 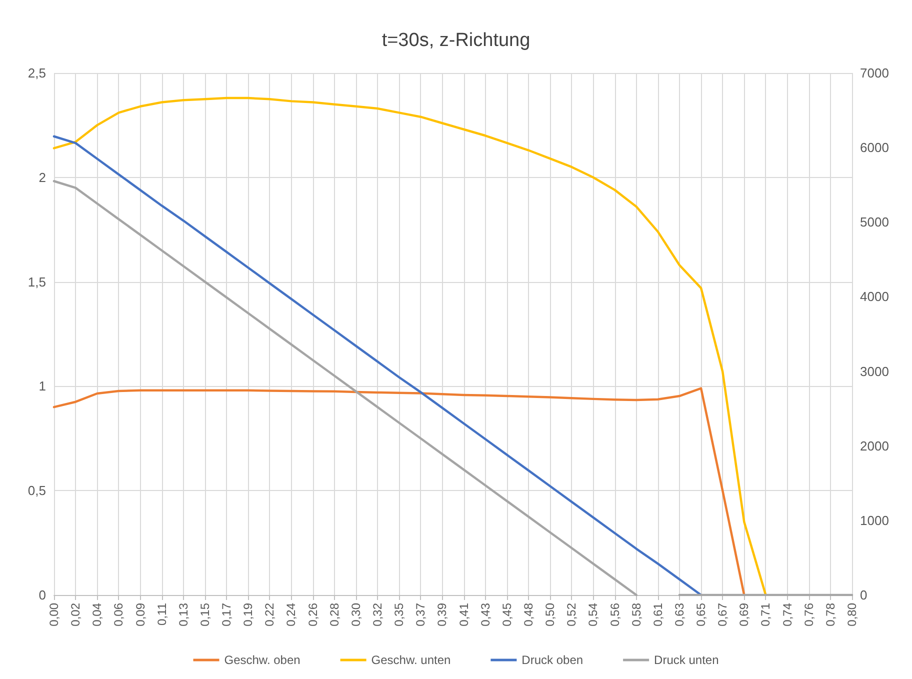 I want to click on x-tick-label: 0,11, so click(x=161, y=614).